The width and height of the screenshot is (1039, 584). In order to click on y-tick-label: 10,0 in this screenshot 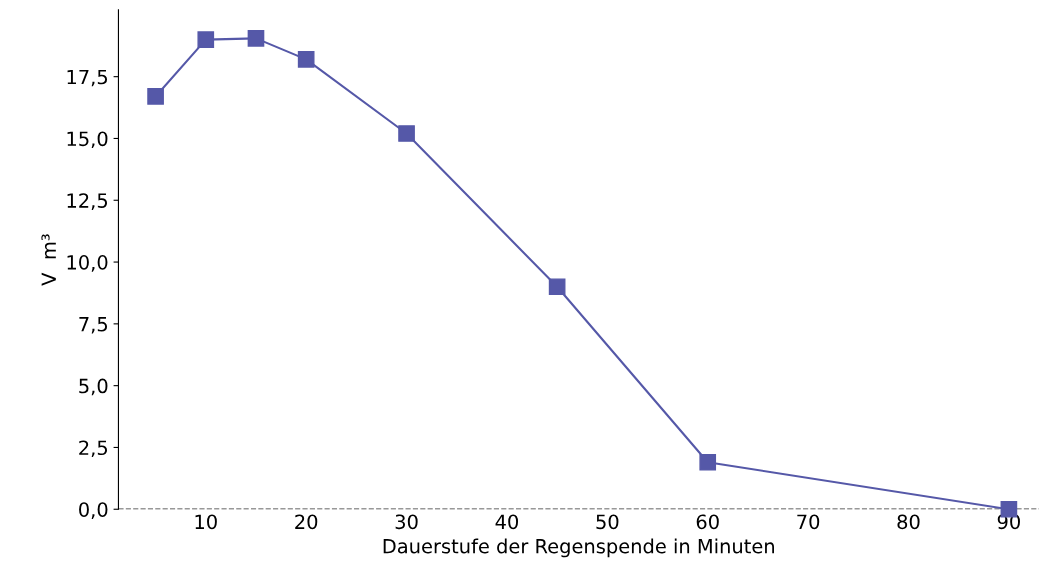, I will do `click(87, 263)`.